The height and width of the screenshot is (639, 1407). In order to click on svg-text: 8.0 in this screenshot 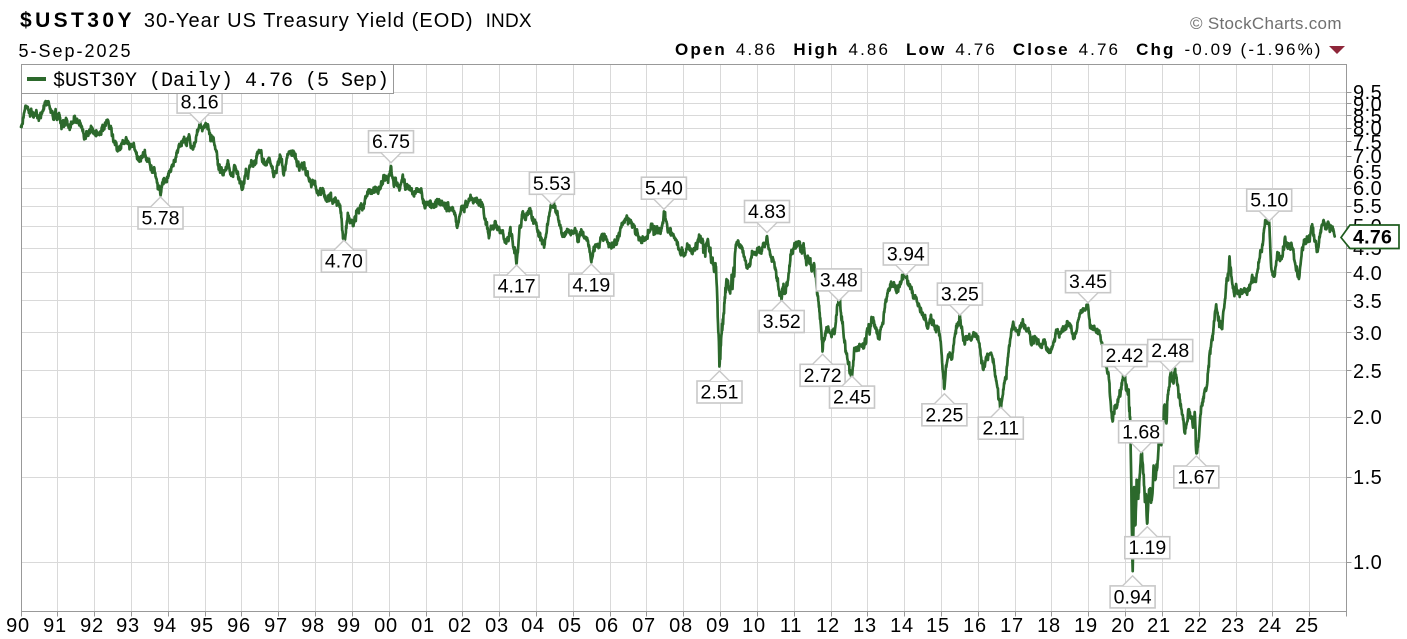, I will do `click(1367, 129)`.